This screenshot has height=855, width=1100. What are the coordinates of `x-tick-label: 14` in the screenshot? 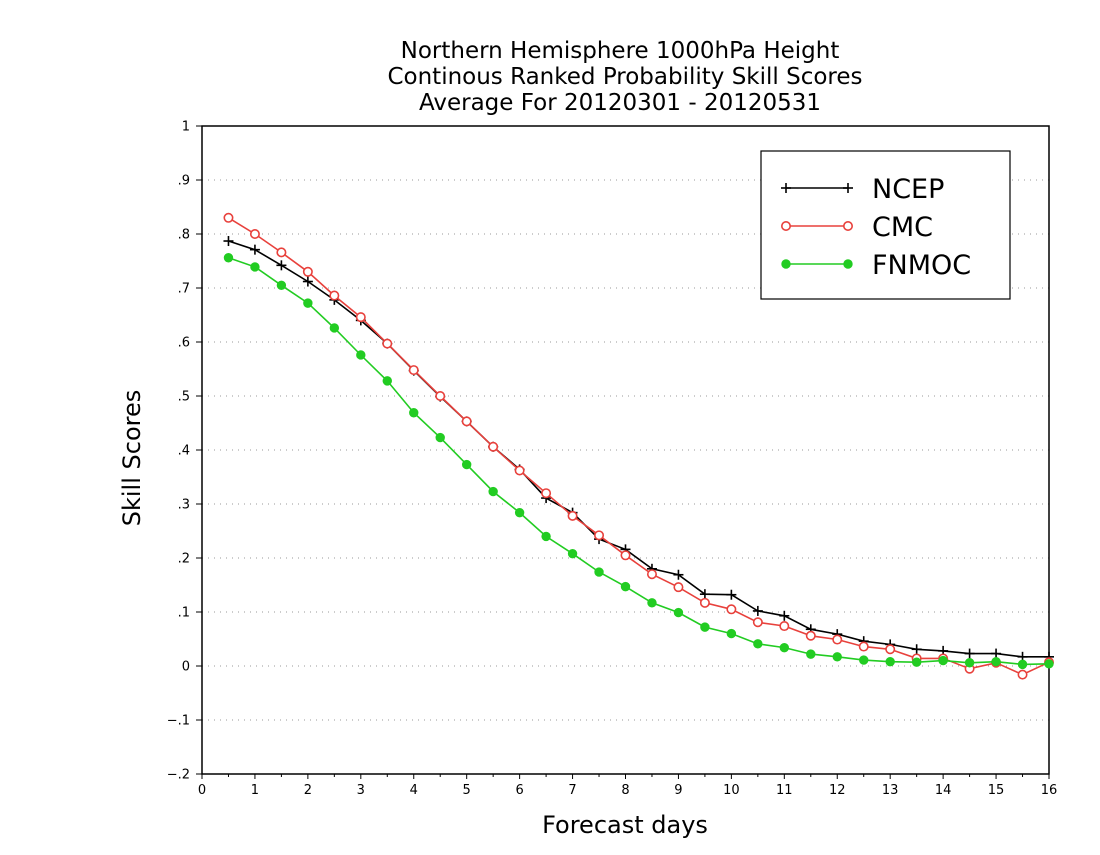 It's located at (943, 790).